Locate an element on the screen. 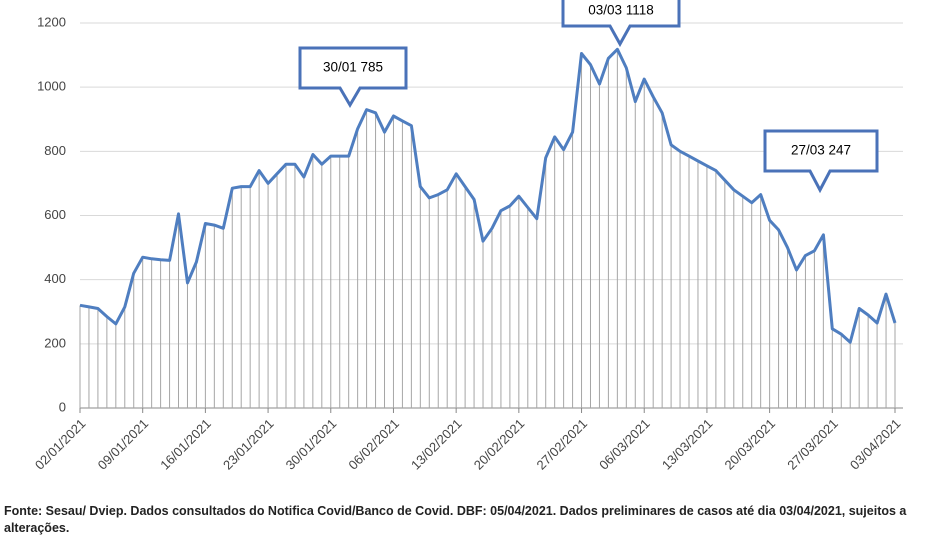 The image size is (931, 553). x-tick-label: 20/02/2021 is located at coordinates (499, 444).